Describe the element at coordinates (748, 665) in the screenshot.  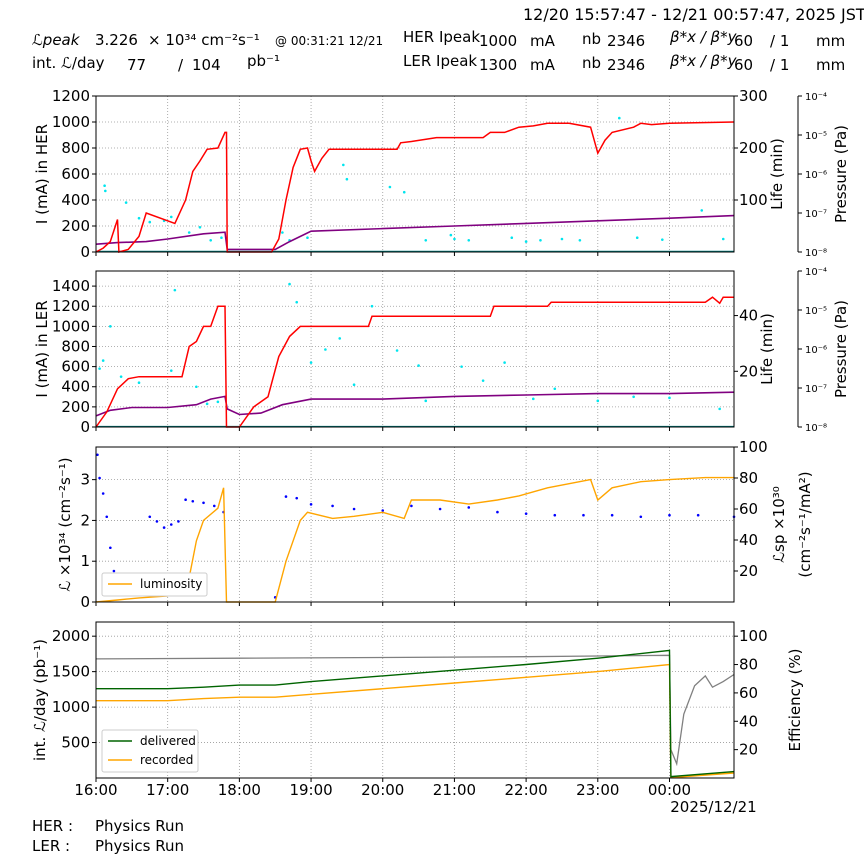
I see `y2-tick-label-3-3: 80` at that location.